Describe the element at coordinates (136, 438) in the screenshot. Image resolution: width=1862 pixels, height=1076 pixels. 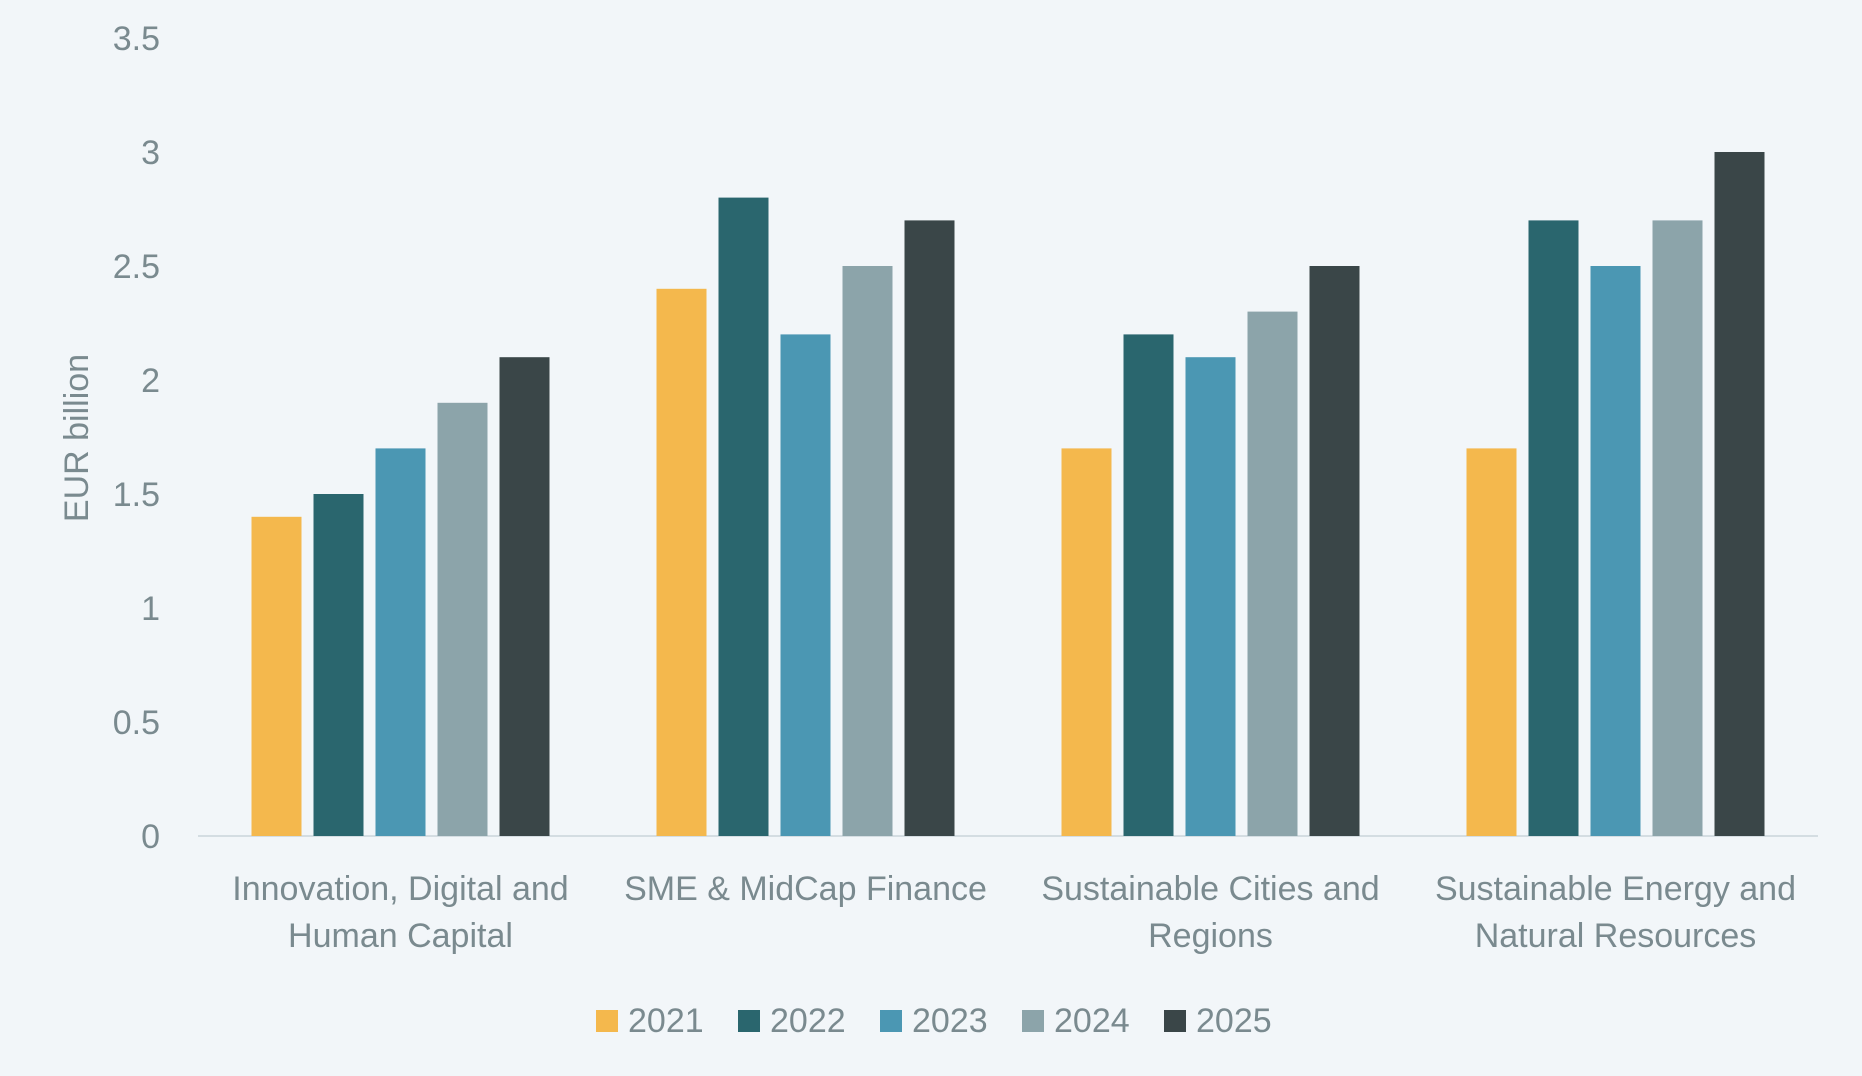
I see `y-axis-ticks: 0 0.5 1 1.5 2 2.5 3 3.5` at that location.